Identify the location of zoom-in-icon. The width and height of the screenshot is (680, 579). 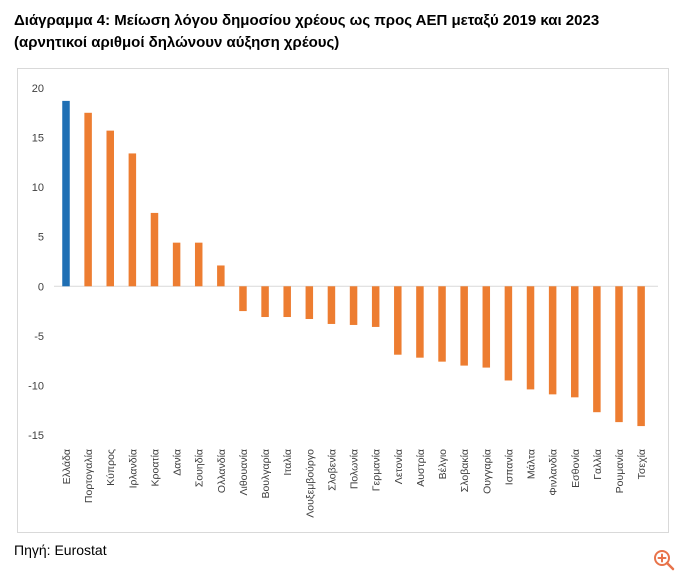
(664, 560).